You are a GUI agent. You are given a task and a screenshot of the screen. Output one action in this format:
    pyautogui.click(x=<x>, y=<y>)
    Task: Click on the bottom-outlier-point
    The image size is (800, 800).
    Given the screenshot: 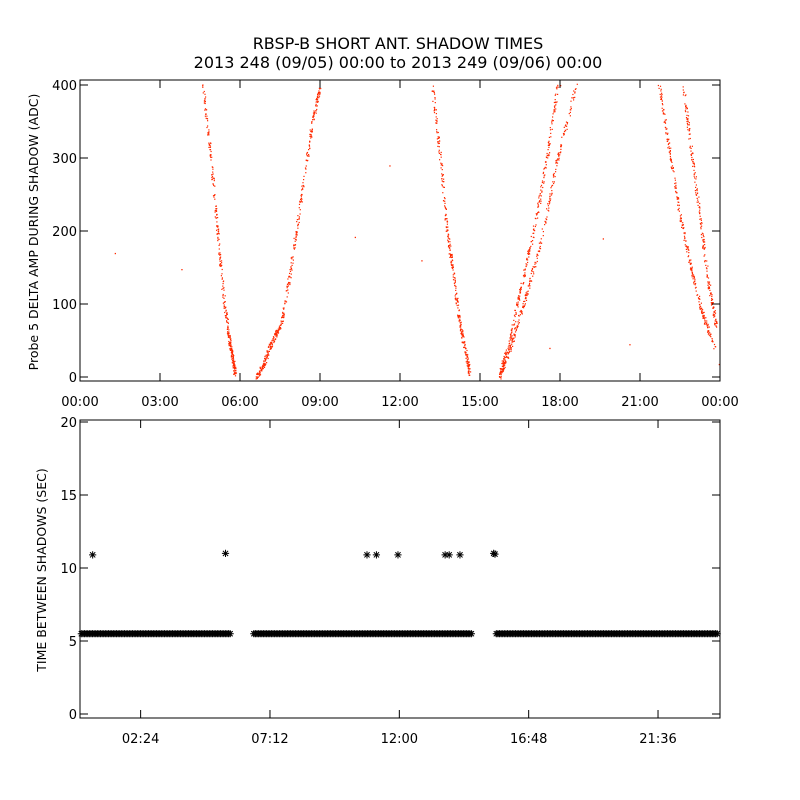 What is the action you would take?
    pyautogui.click(x=93, y=555)
    